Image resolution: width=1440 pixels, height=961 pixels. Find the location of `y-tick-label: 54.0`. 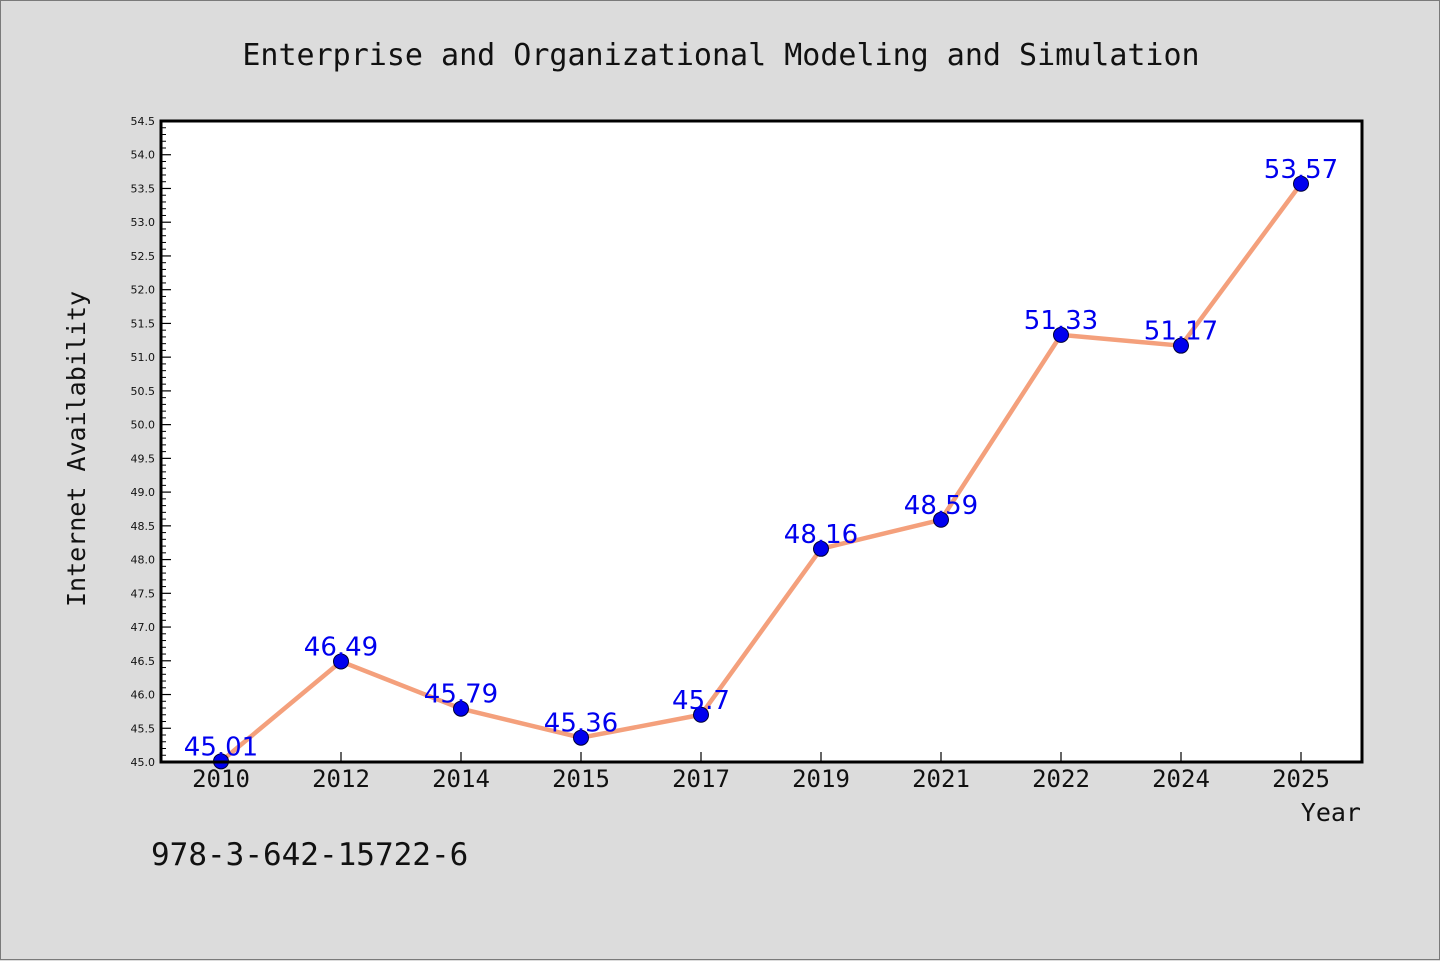

y-tick-label: 54.0 is located at coordinates (143, 155).